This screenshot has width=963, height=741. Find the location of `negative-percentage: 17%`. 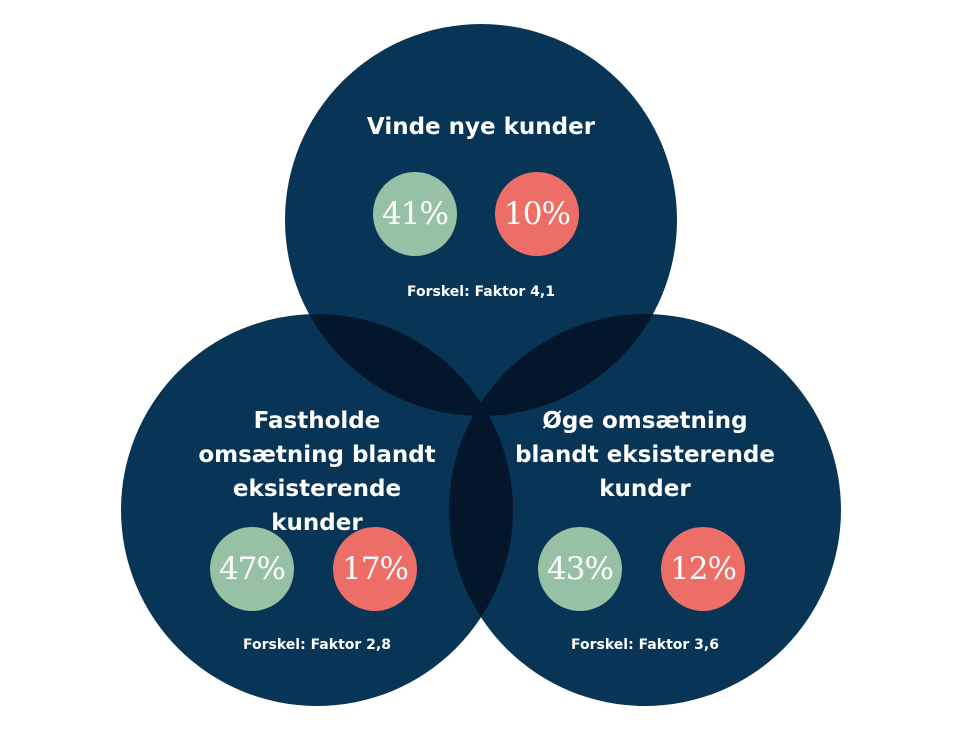

negative-percentage: 17% is located at coordinates (375, 569).